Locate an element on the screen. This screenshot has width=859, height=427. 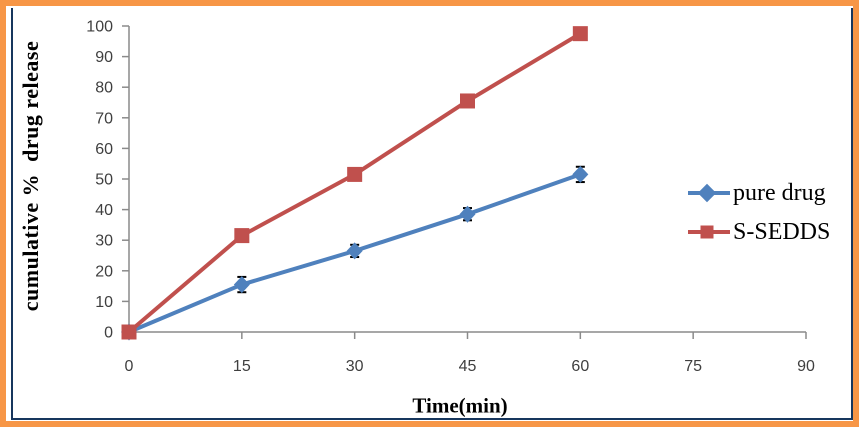
y-axis-title: cumulative % drug release is located at coordinates (30, 176).